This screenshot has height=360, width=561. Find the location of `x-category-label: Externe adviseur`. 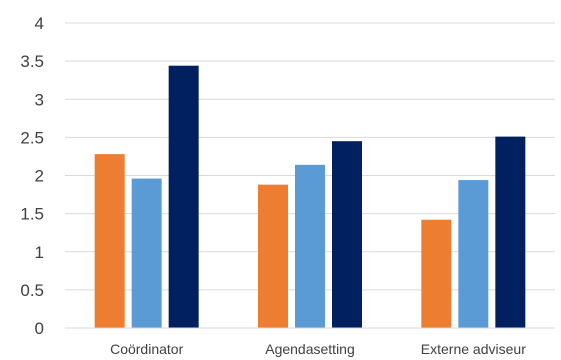

x-category-label: Externe adviseur is located at coordinates (473, 349).